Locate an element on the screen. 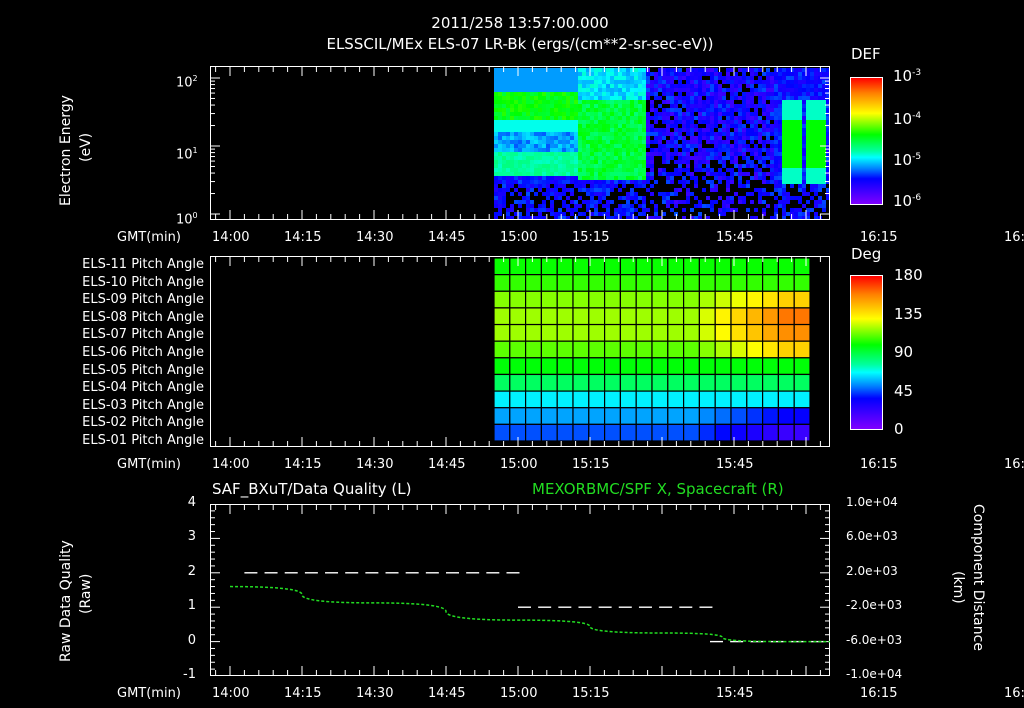 This screenshot has height=708, width=1024. cb-deg-tick: 0 is located at coordinates (899, 429).